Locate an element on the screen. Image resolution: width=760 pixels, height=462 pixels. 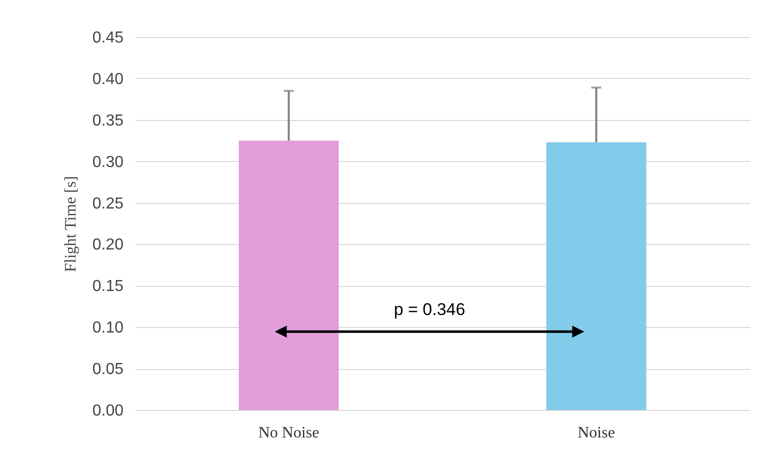
y-tick-label: 0.30 is located at coordinates (108, 162).